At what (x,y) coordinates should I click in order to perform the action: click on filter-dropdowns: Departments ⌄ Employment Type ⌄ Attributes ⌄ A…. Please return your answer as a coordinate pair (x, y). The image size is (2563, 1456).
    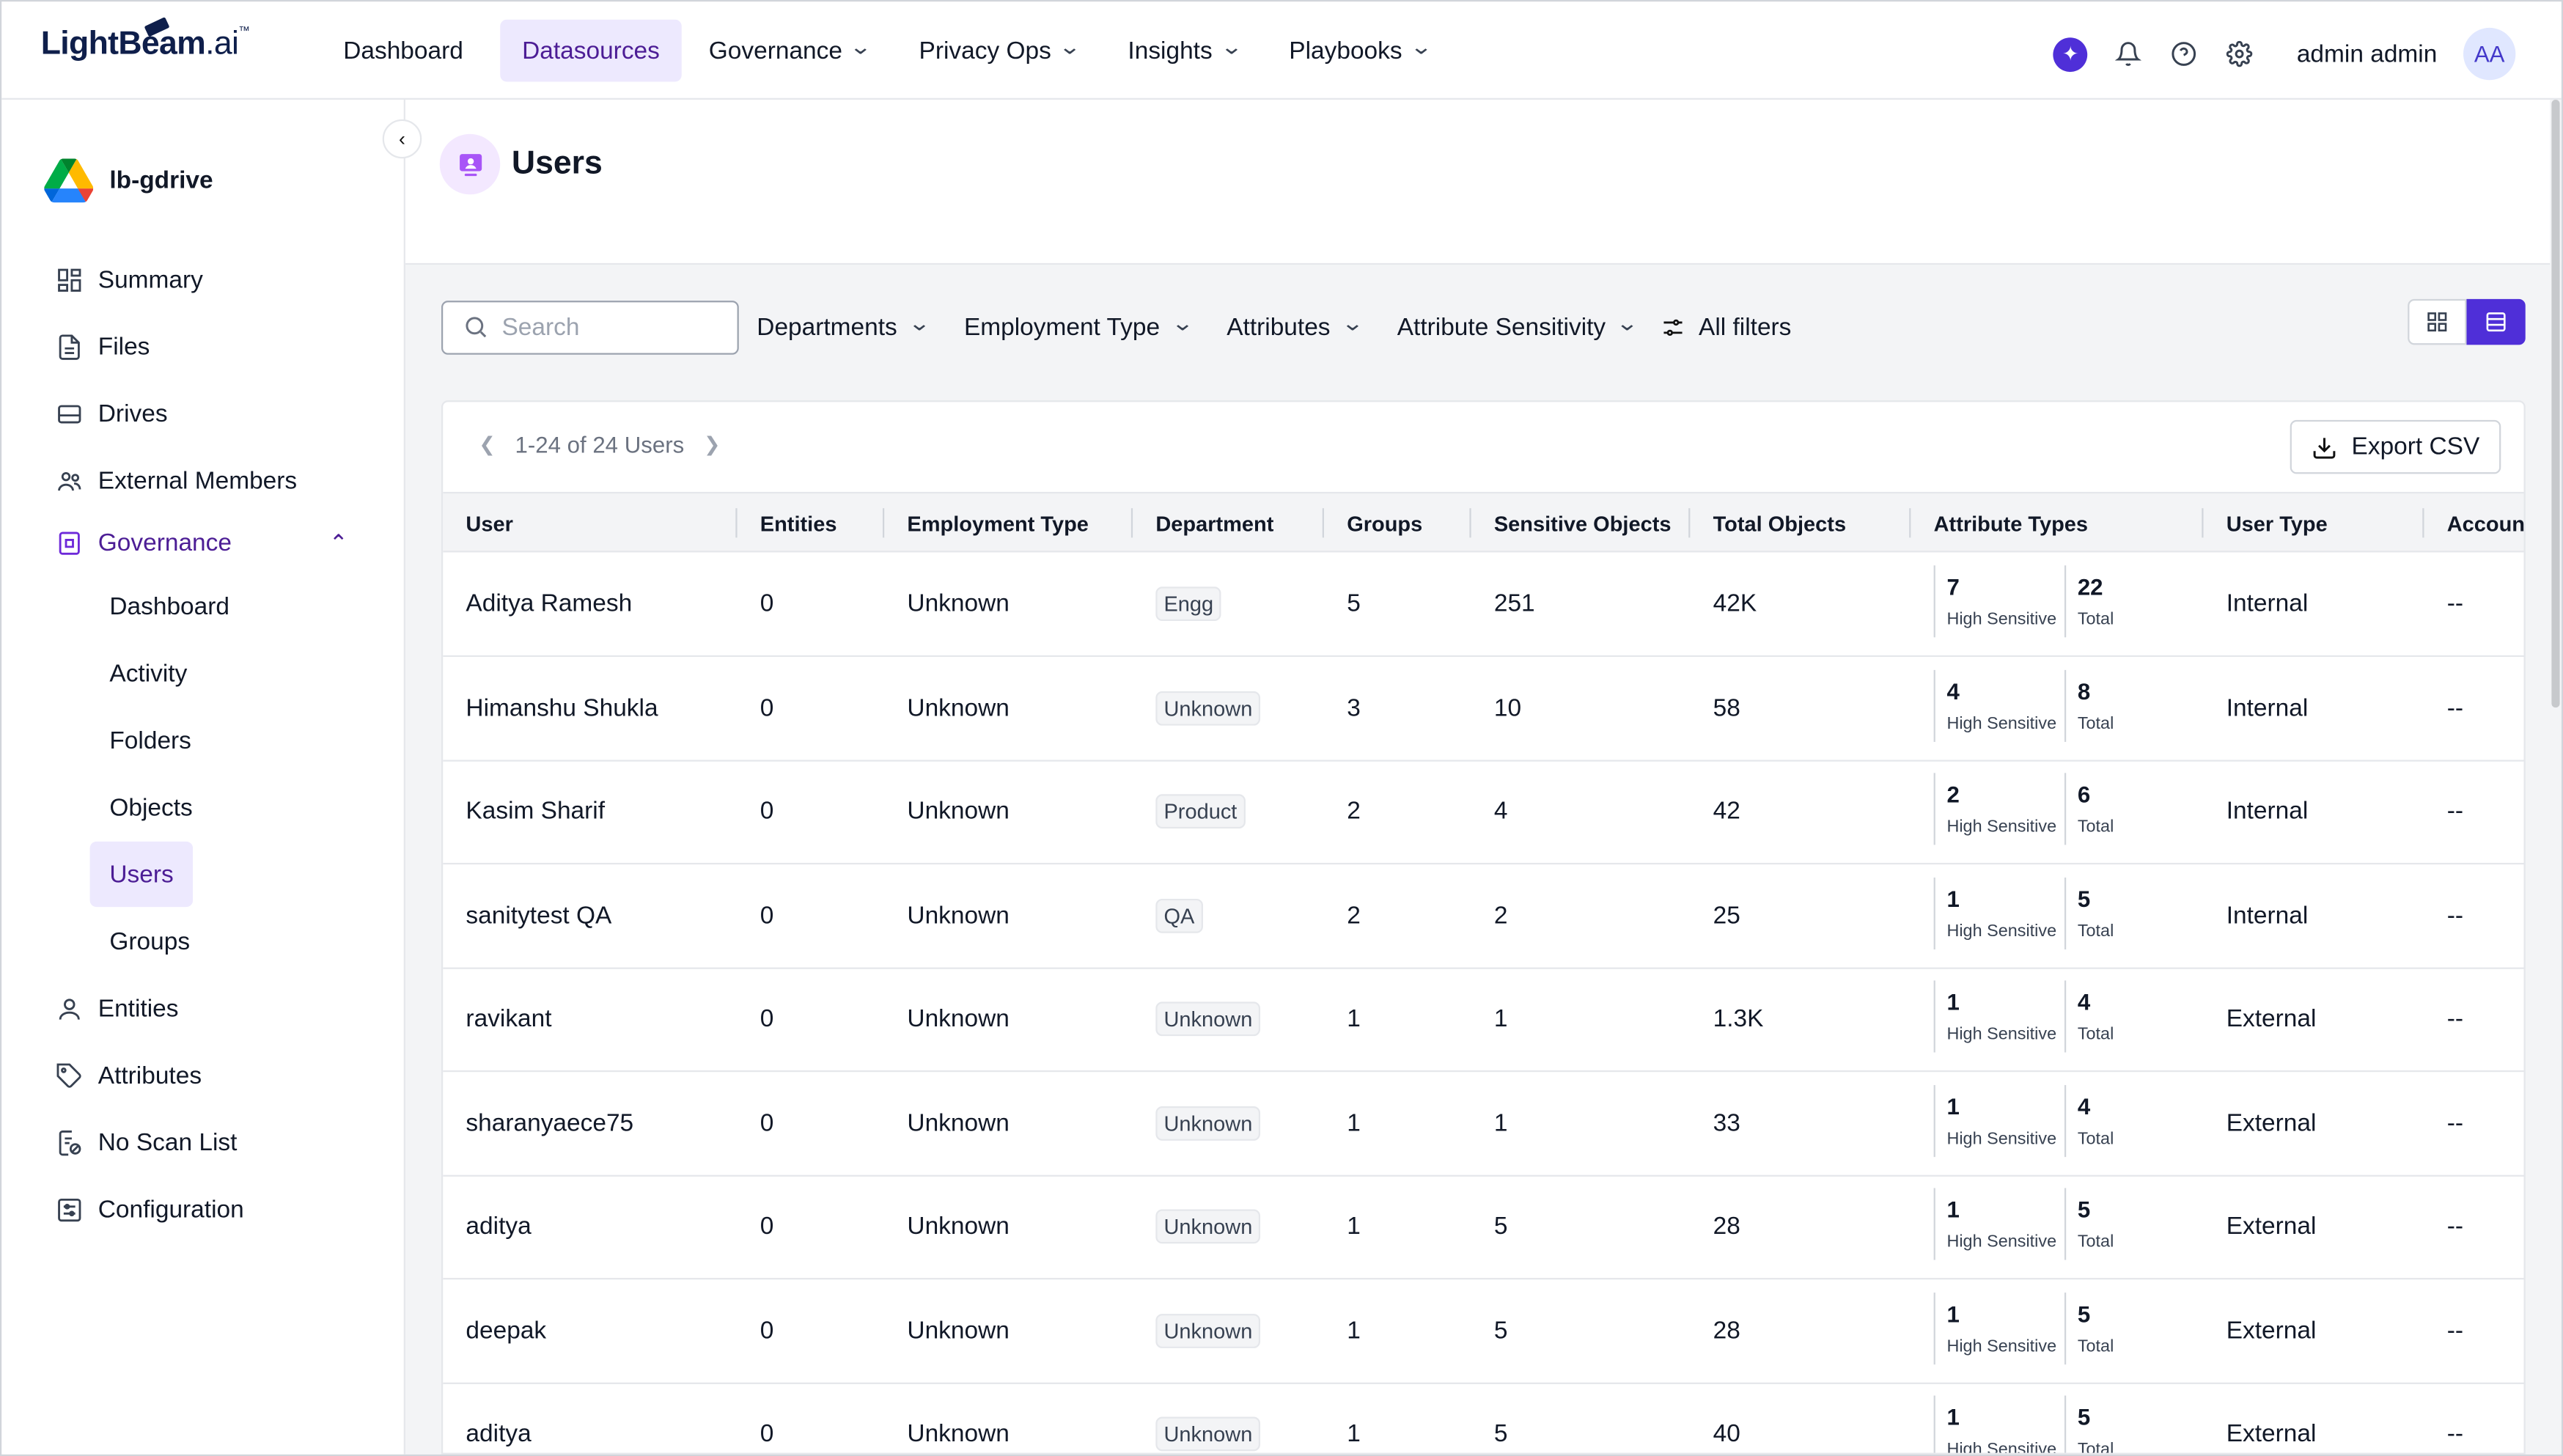
    Looking at the image, I should click on (1197, 327).